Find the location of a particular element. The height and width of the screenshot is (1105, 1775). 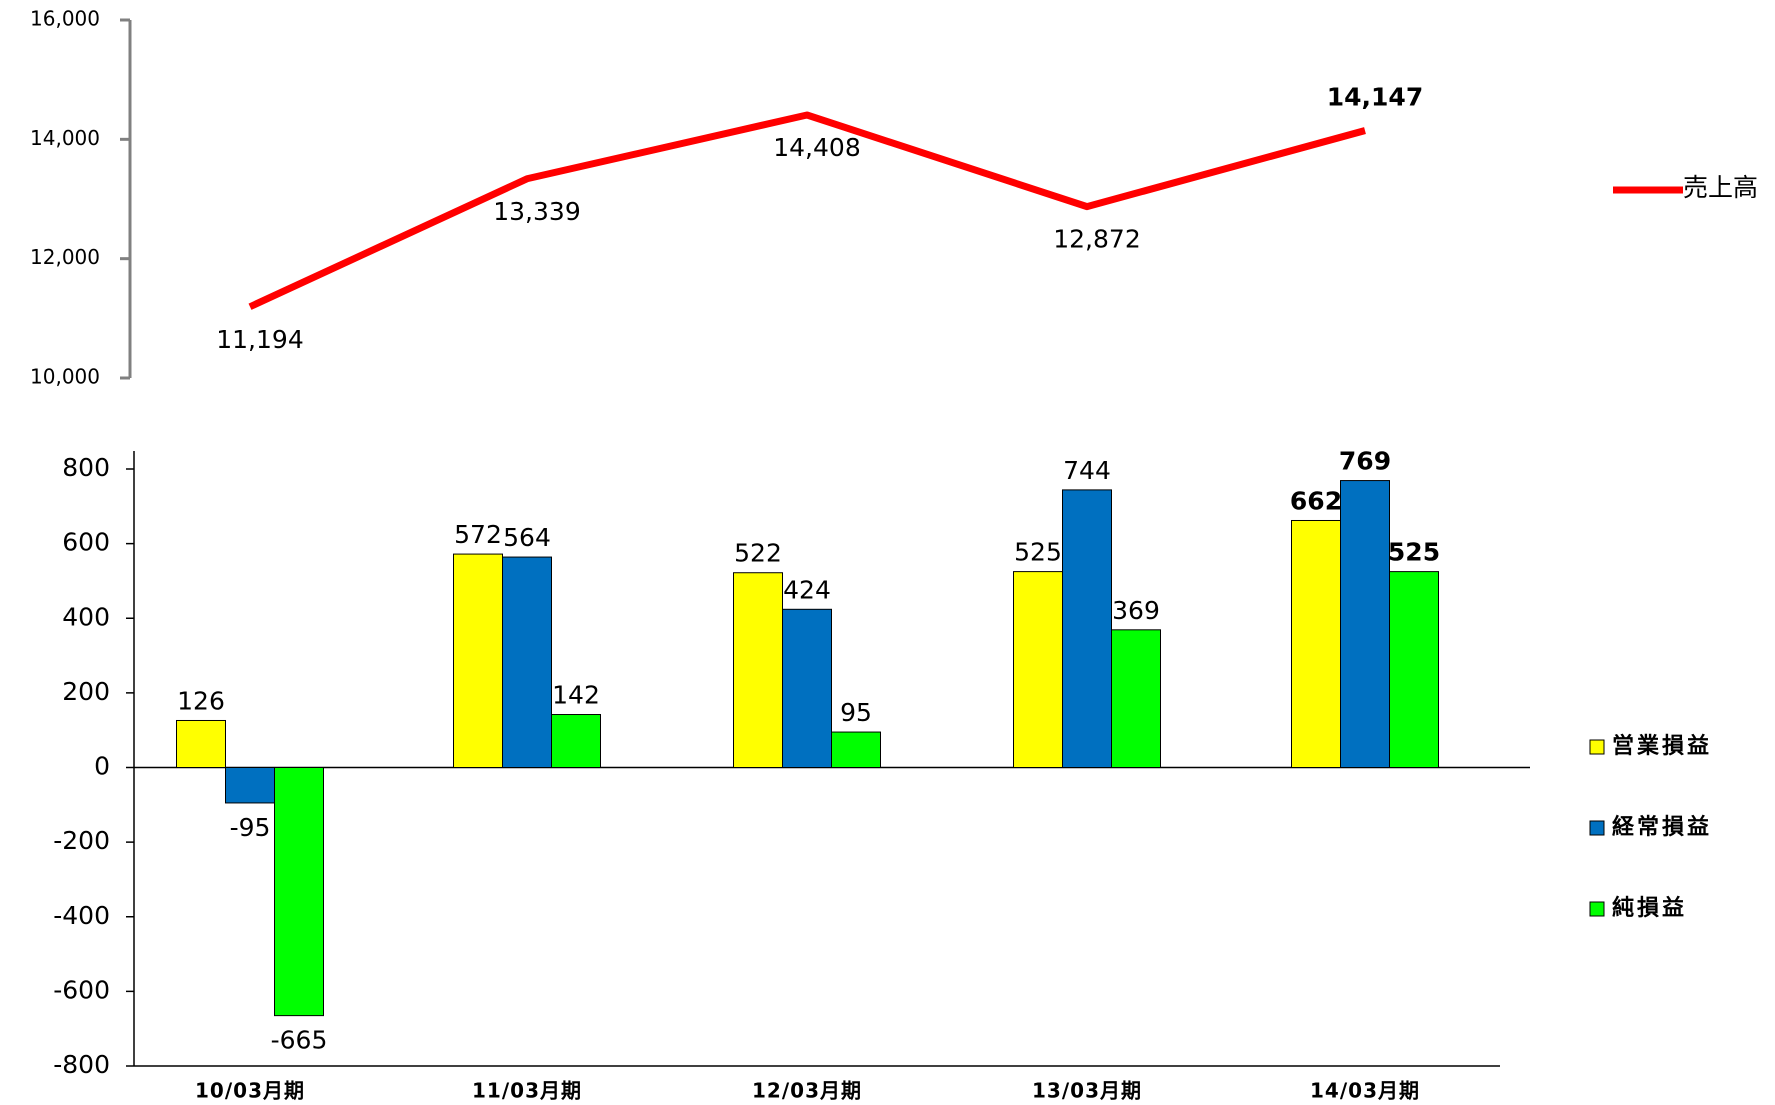

y-tick-label: 10,000 is located at coordinates (65, 377).